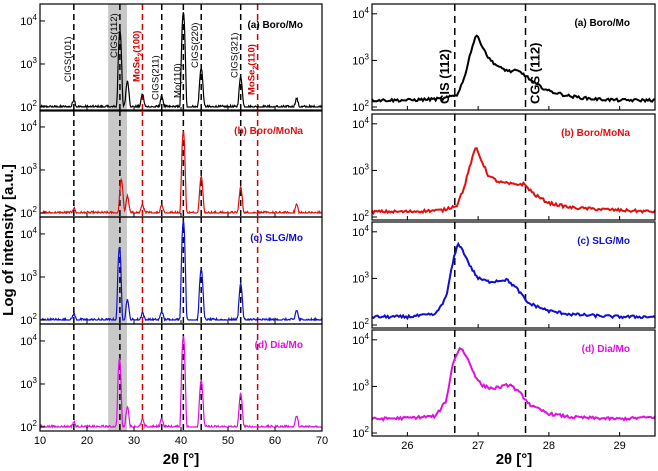 This screenshot has height=471, width=658. I want to click on series-label-1: (a) Boro/Mo, so click(275, 25).